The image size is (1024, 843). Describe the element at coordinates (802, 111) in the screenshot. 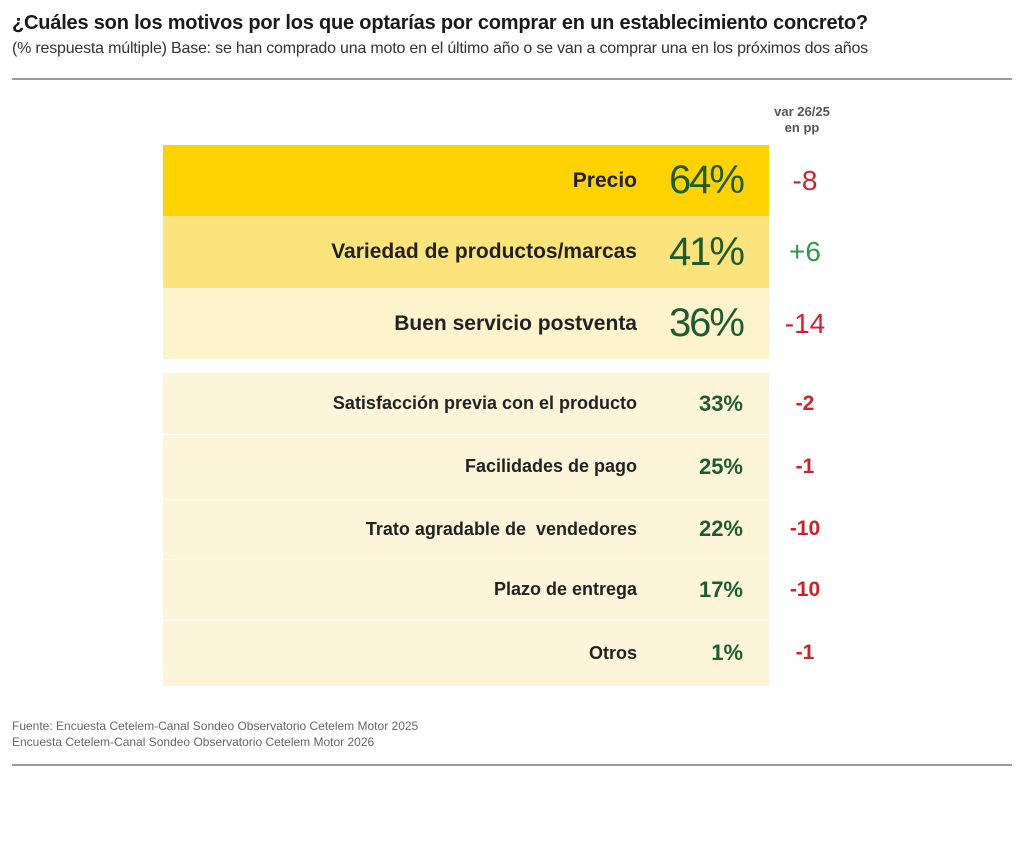

I see `variation-header-line1: var 26/25` at that location.